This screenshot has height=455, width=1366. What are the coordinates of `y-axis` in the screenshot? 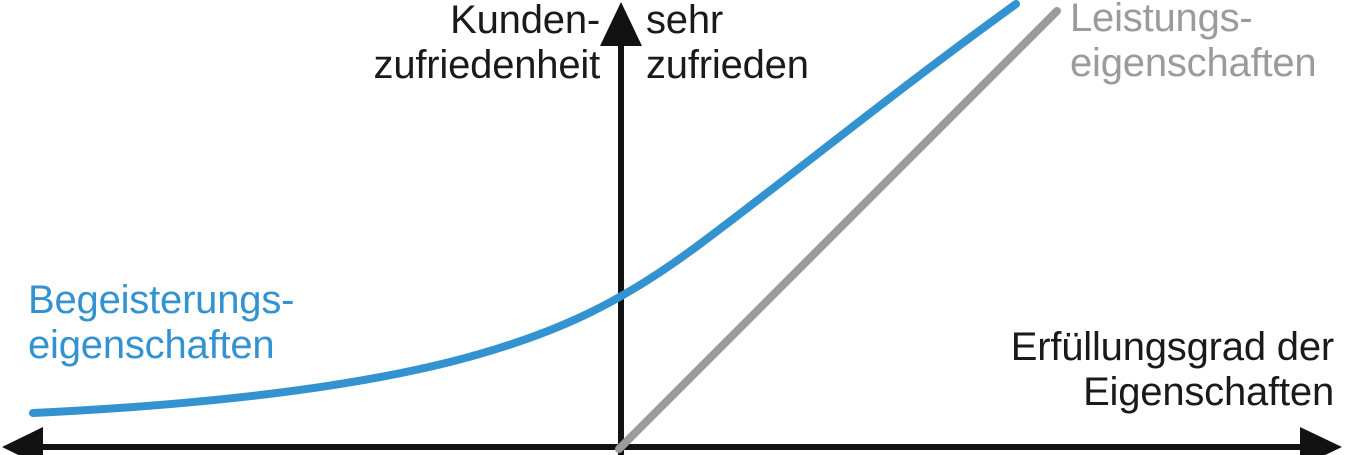 It's located at (621, 228).